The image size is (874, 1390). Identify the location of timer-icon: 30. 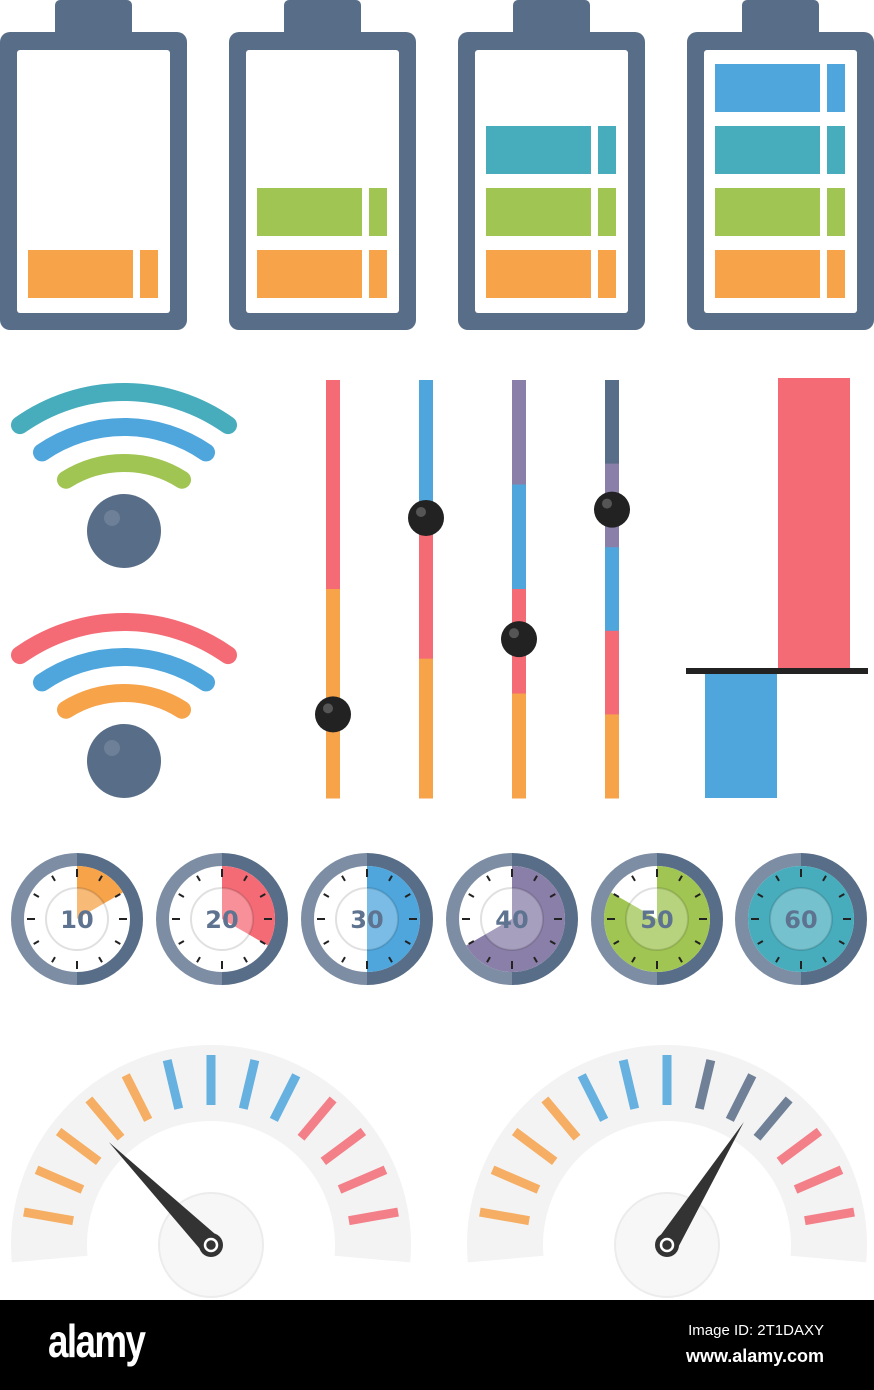
(367, 919).